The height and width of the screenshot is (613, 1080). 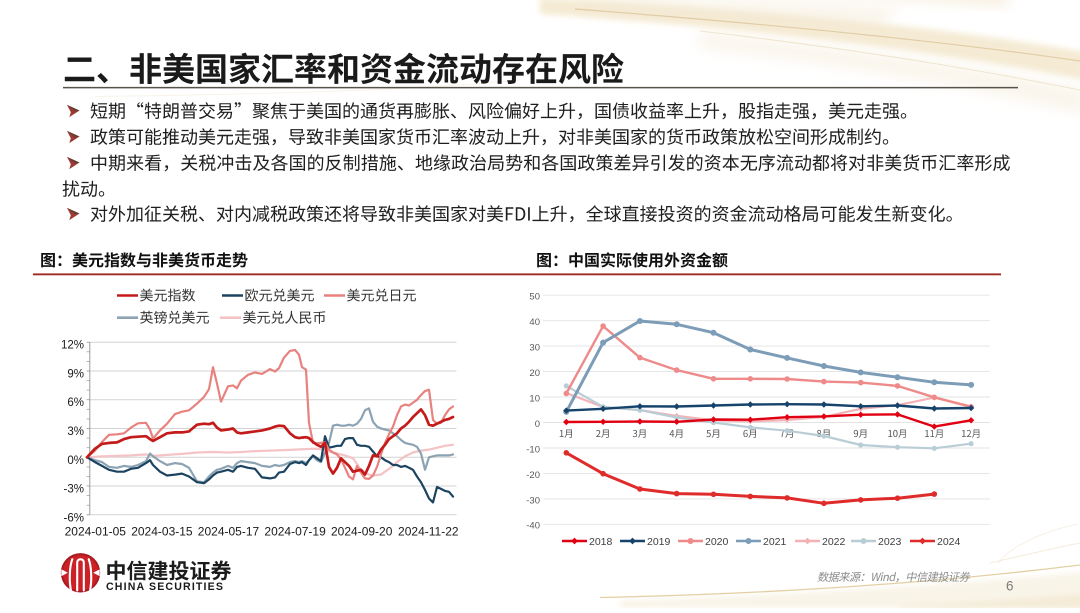 I want to click on svg-text: CHINA SECURITIES, so click(x=165, y=587).